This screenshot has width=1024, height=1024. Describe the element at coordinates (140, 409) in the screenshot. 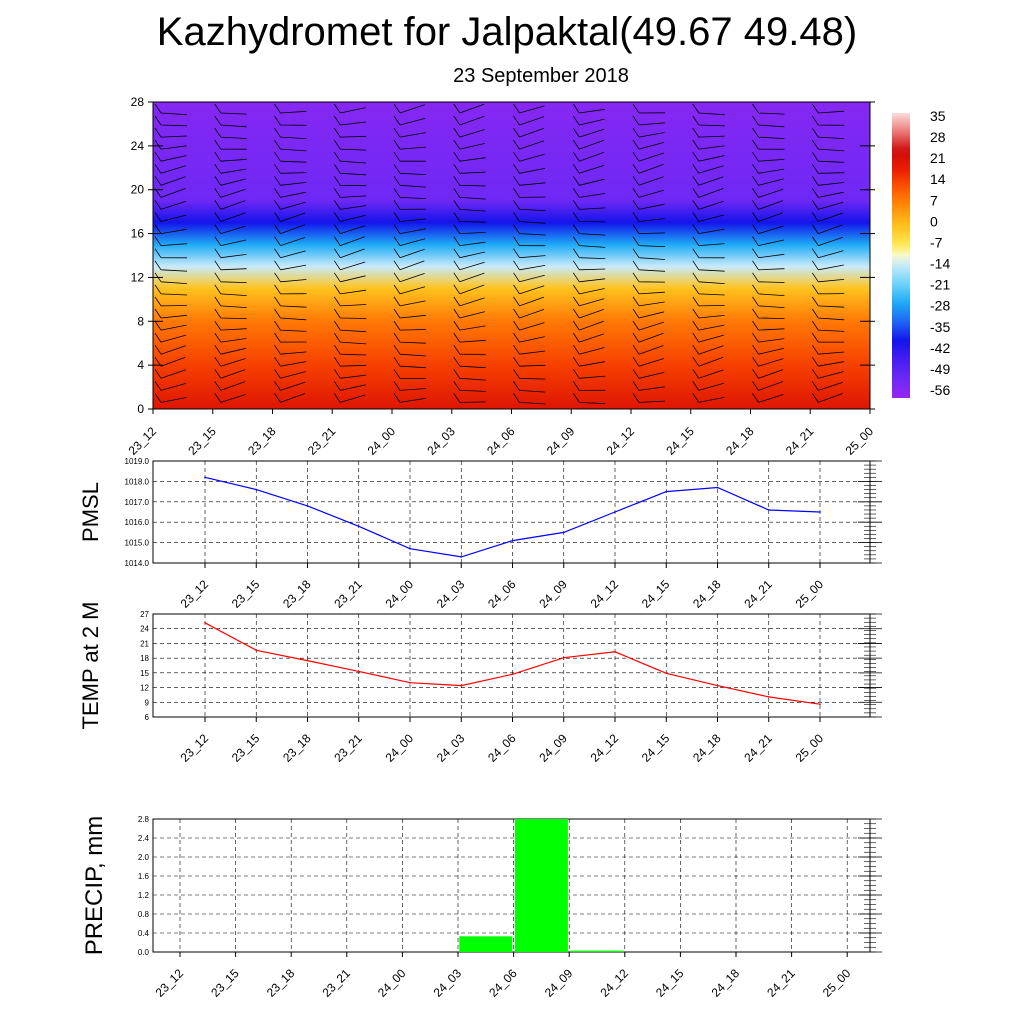

I see `y-tick-label: 0` at that location.